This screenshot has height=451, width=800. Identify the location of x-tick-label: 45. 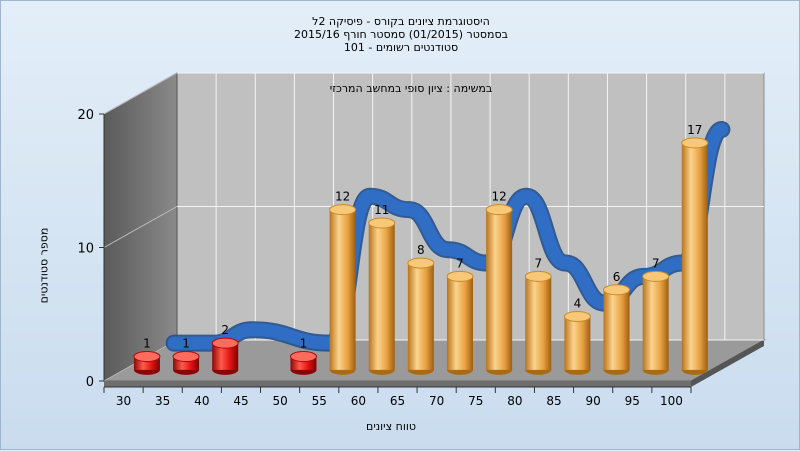
(240, 401).